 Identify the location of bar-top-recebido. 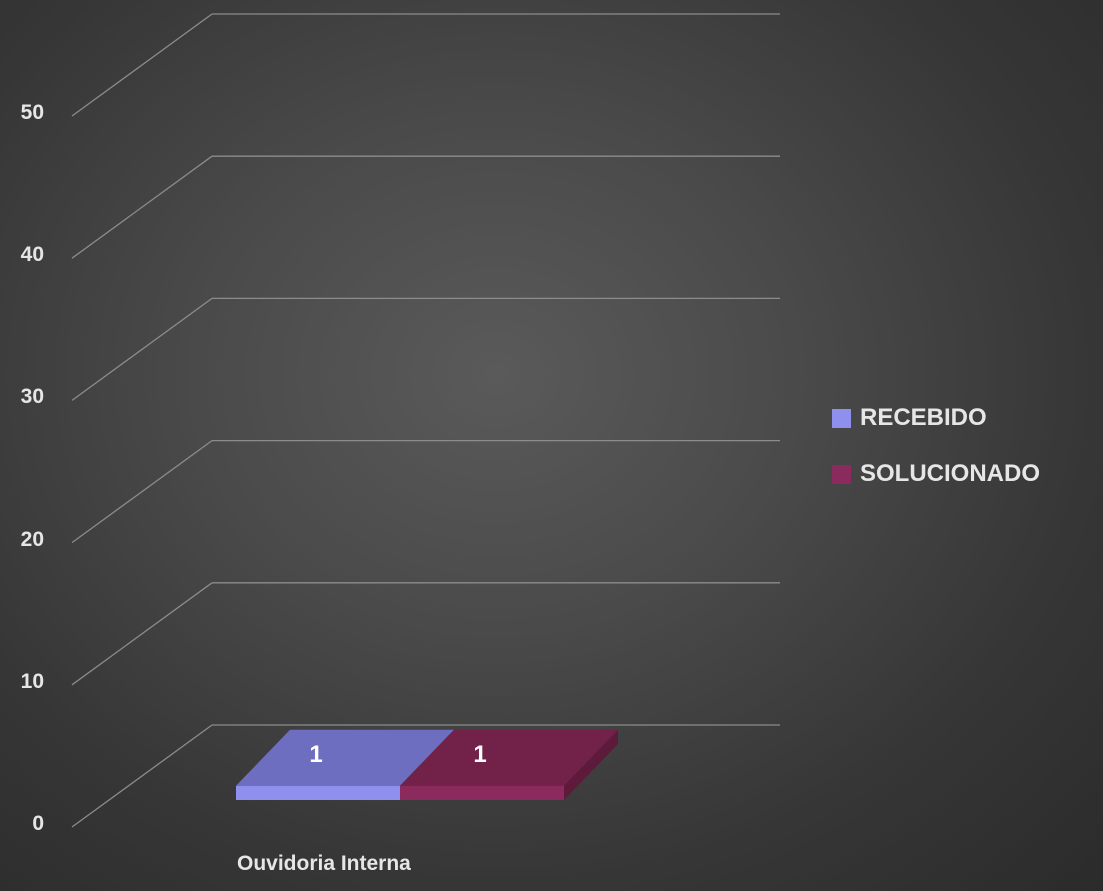
(345, 757).